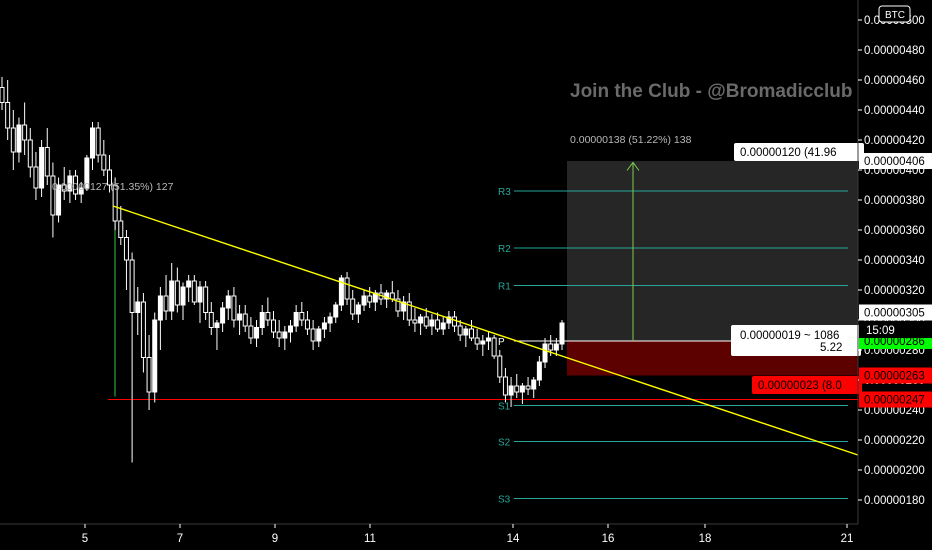 This screenshot has width=932, height=550. Describe the element at coordinates (894, 441) in the screenshot. I see `y-tick-label: 0.00000220` at that location.